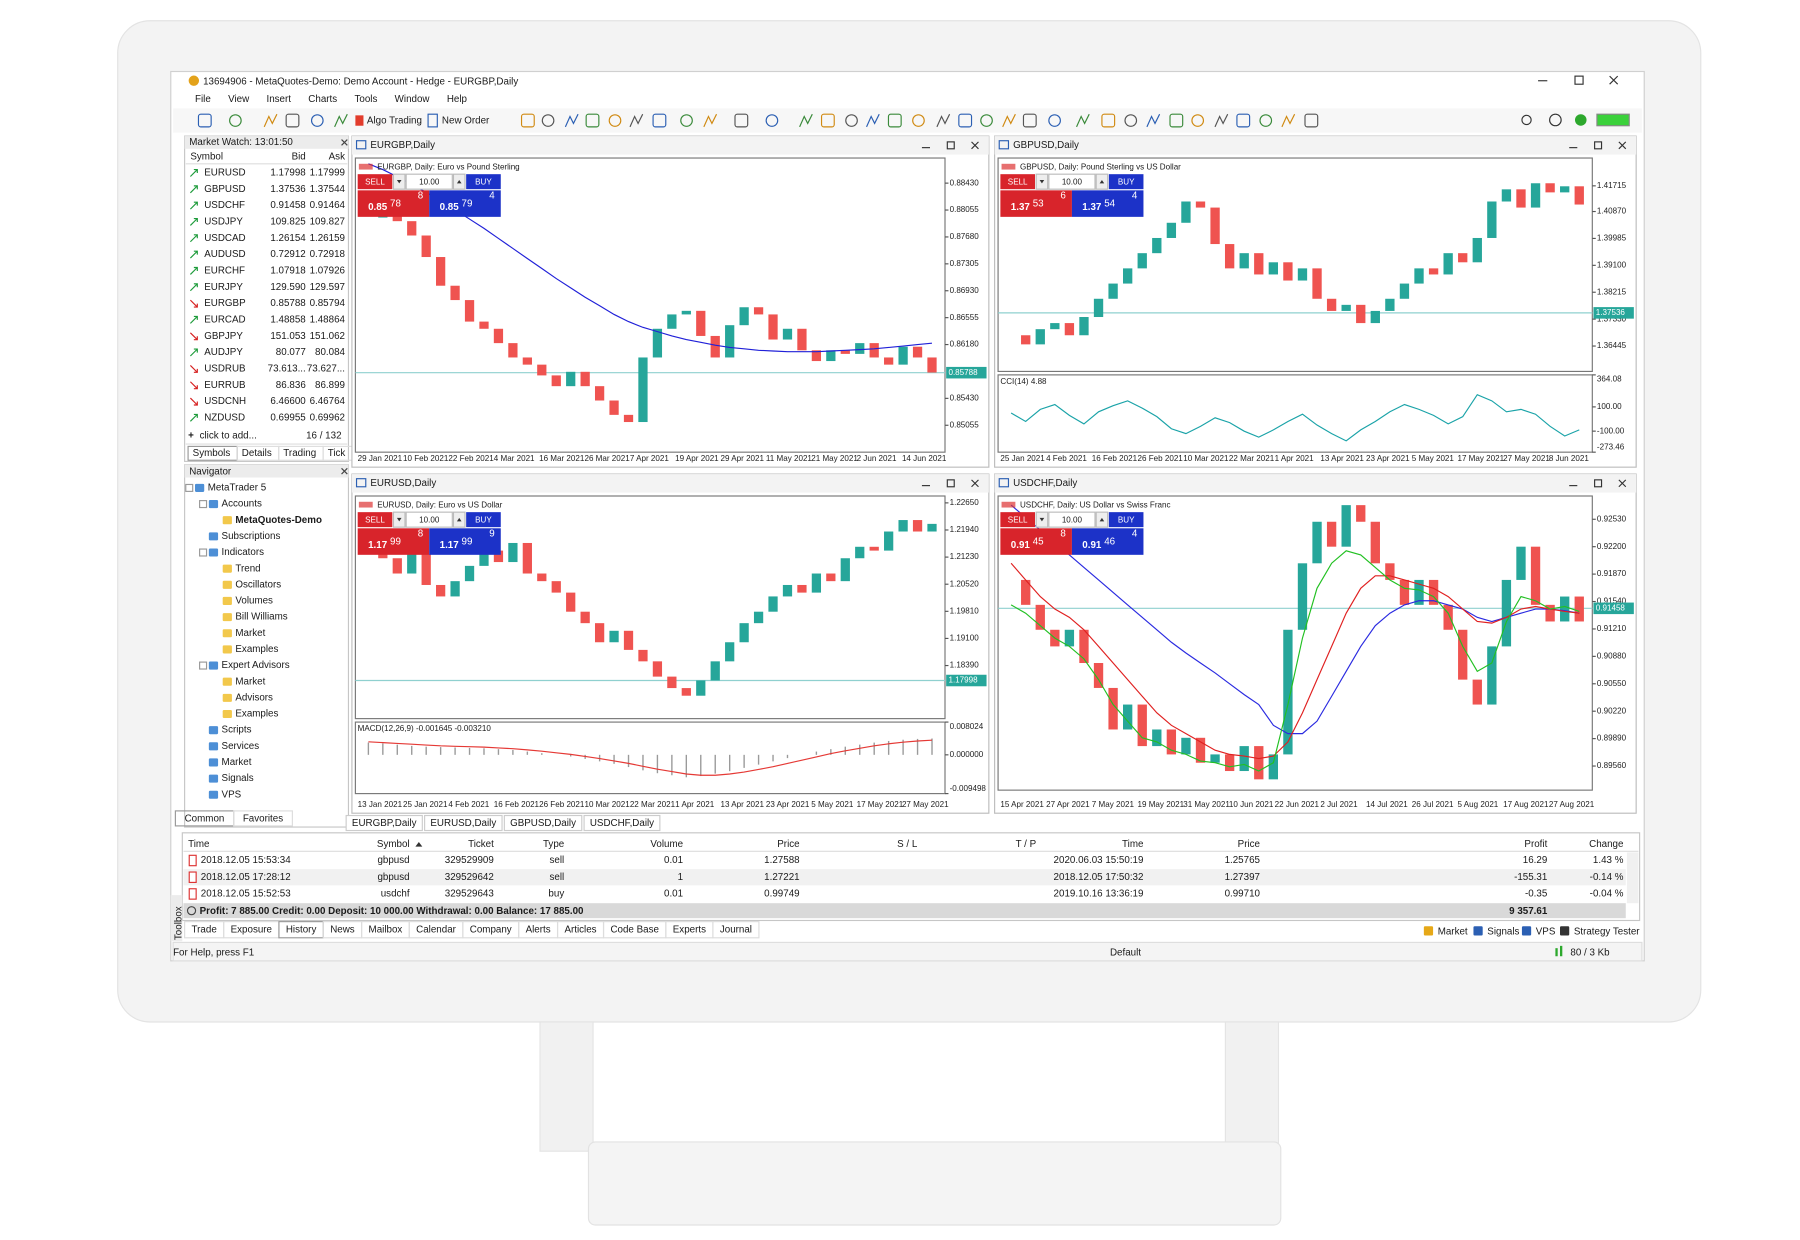  Describe the element at coordinates (386, 929) in the screenshot. I see `toolbox-tab: Mailbox` at that location.